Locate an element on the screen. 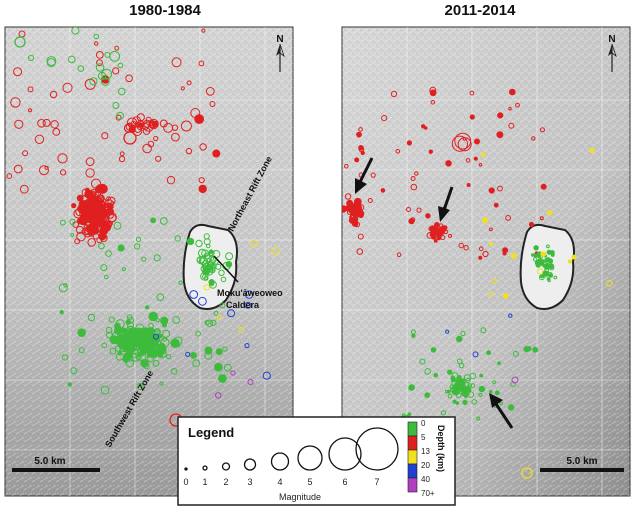 The height and width of the screenshot is (511, 640). north-label: N is located at coordinates (611, 39).